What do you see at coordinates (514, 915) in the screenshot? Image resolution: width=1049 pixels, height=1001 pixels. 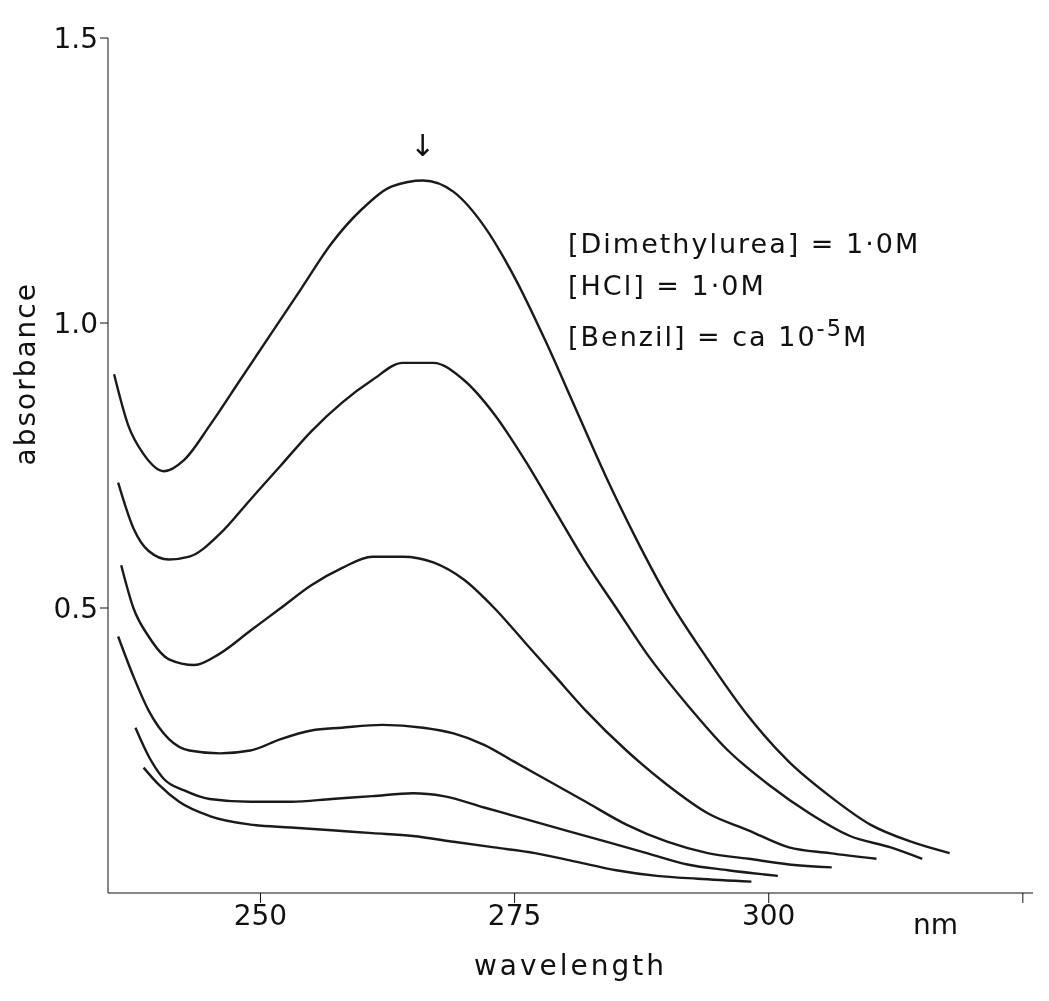 I see `x-tick-label: 275` at bounding box center [514, 915].